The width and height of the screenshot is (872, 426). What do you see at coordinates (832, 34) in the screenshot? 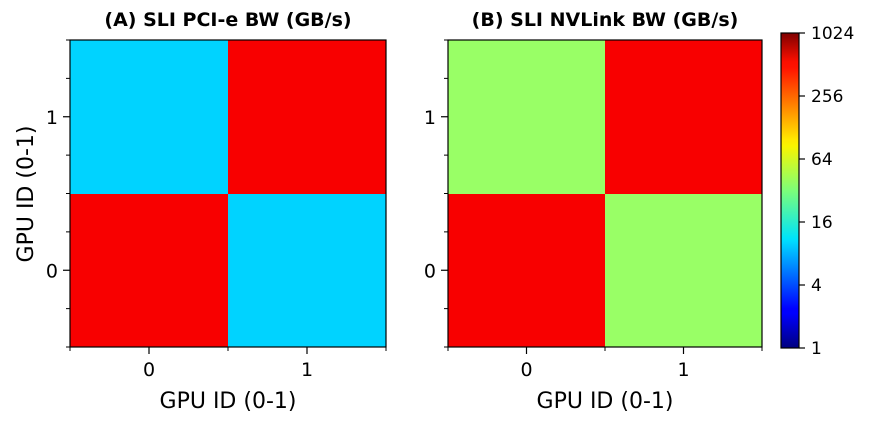
I see `colorbar-tick-label: 1024` at bounding box center [832, 34].